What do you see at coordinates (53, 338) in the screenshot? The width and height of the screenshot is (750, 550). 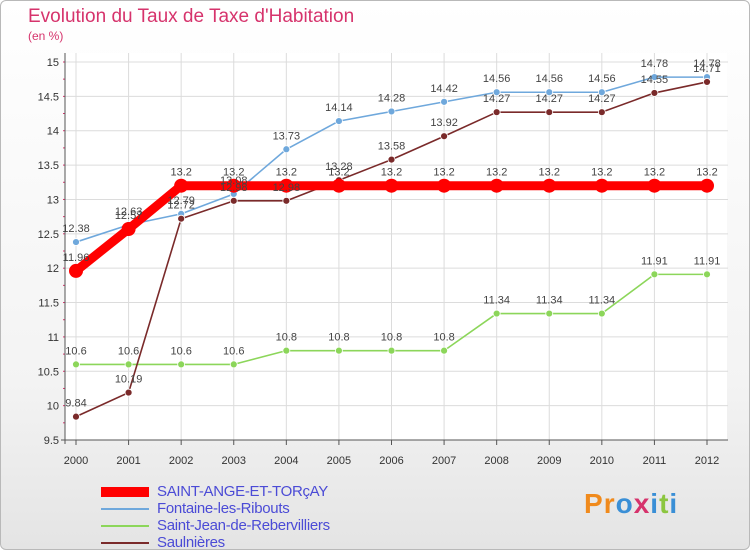 I see `y-tick-label: 11` at bounding box center [53, 338].